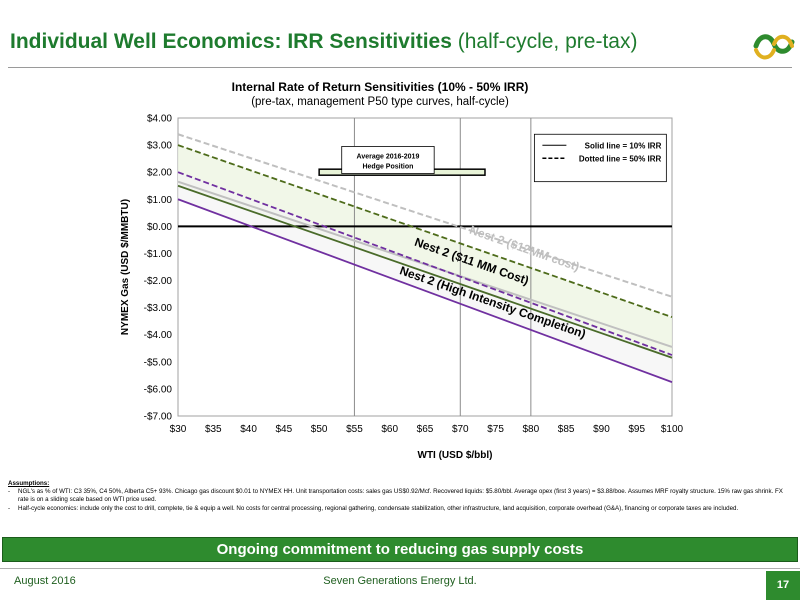 The height and width of the screenshot is (600, 800). I want to click on y-tick-label: -$1.00, so click(158, 254).